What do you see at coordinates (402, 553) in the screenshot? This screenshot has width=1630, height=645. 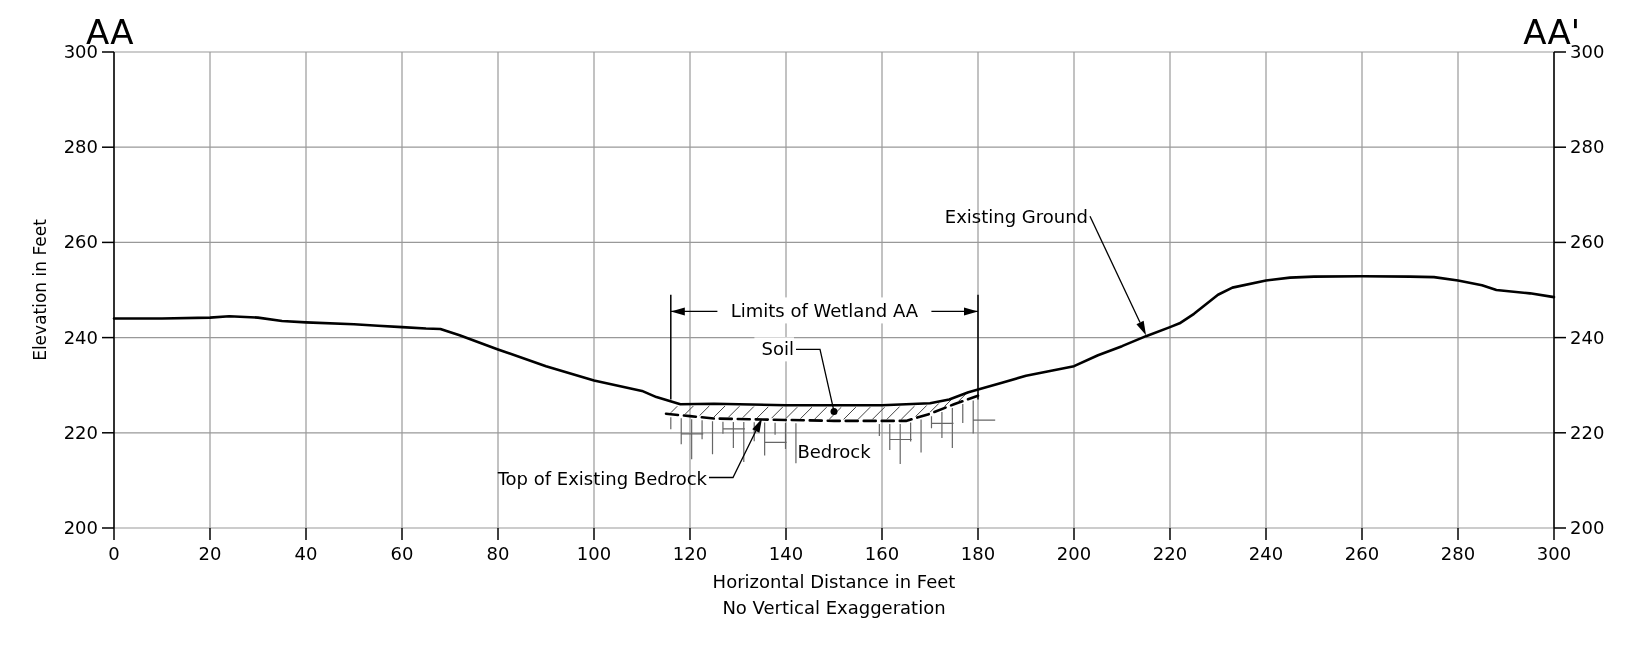 I see `x-tick-label: 60` at bounding box center [402, 553].